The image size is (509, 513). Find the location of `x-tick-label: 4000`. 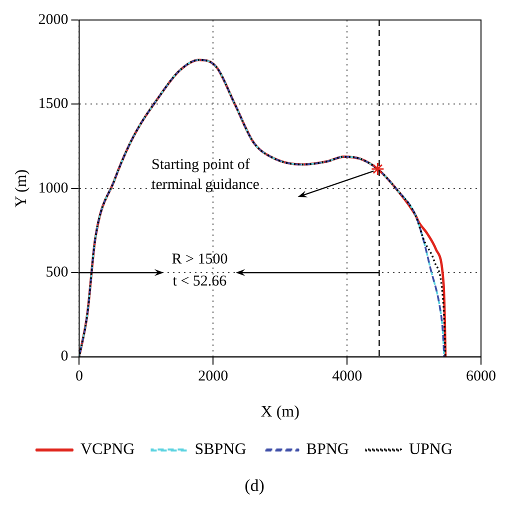

x-tick-label: 4000 is located at coordinates (347, 376).